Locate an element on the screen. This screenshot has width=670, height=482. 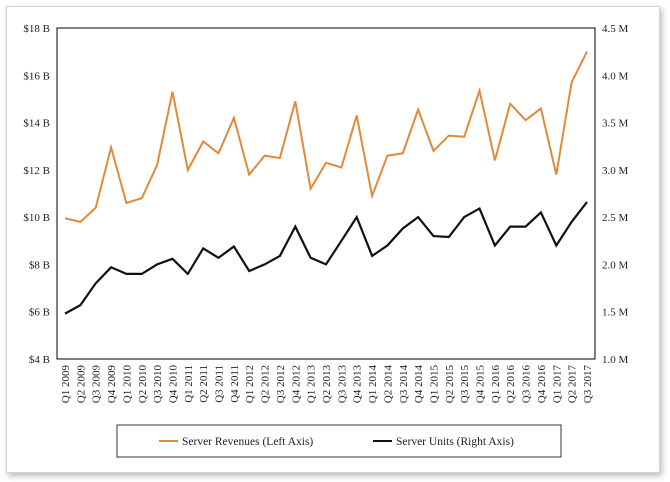
right-tick-label: 1.5 M is located at coordinates (615, 313).